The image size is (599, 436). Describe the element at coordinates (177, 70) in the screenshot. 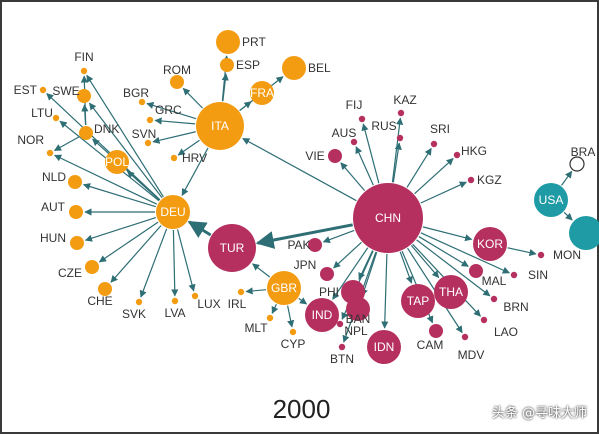

I see `node-label: ROM` at that location.